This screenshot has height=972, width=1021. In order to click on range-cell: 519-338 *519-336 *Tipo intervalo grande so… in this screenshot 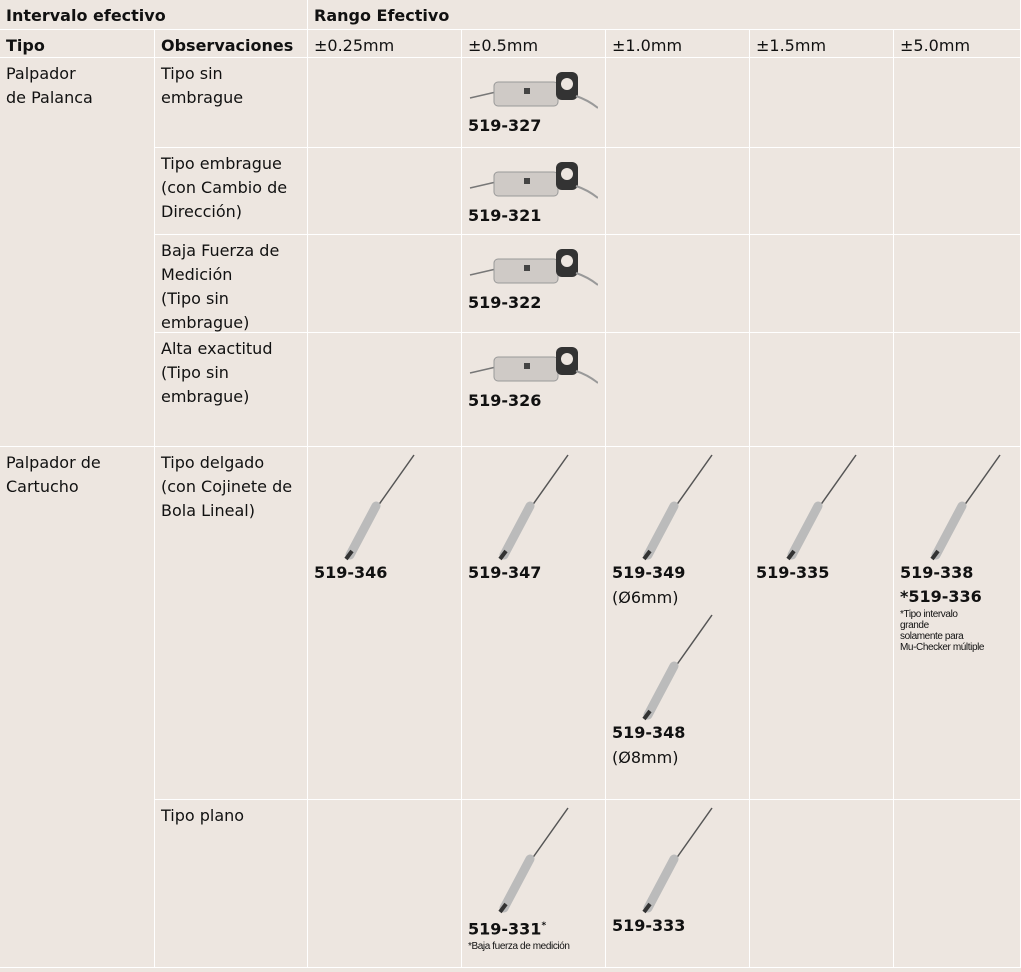, I will do `click(957, 623)`.